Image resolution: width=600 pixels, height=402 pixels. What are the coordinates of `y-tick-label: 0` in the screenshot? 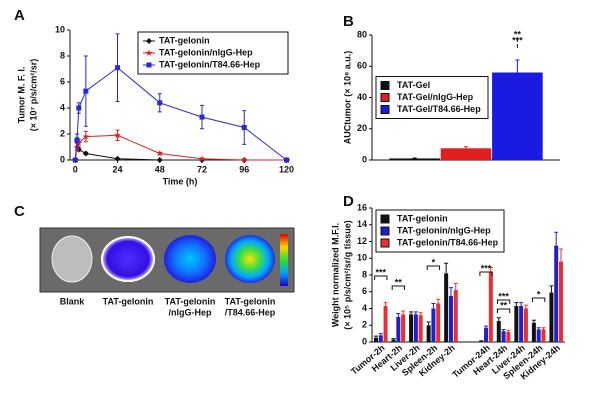 It's located at (364, 159).